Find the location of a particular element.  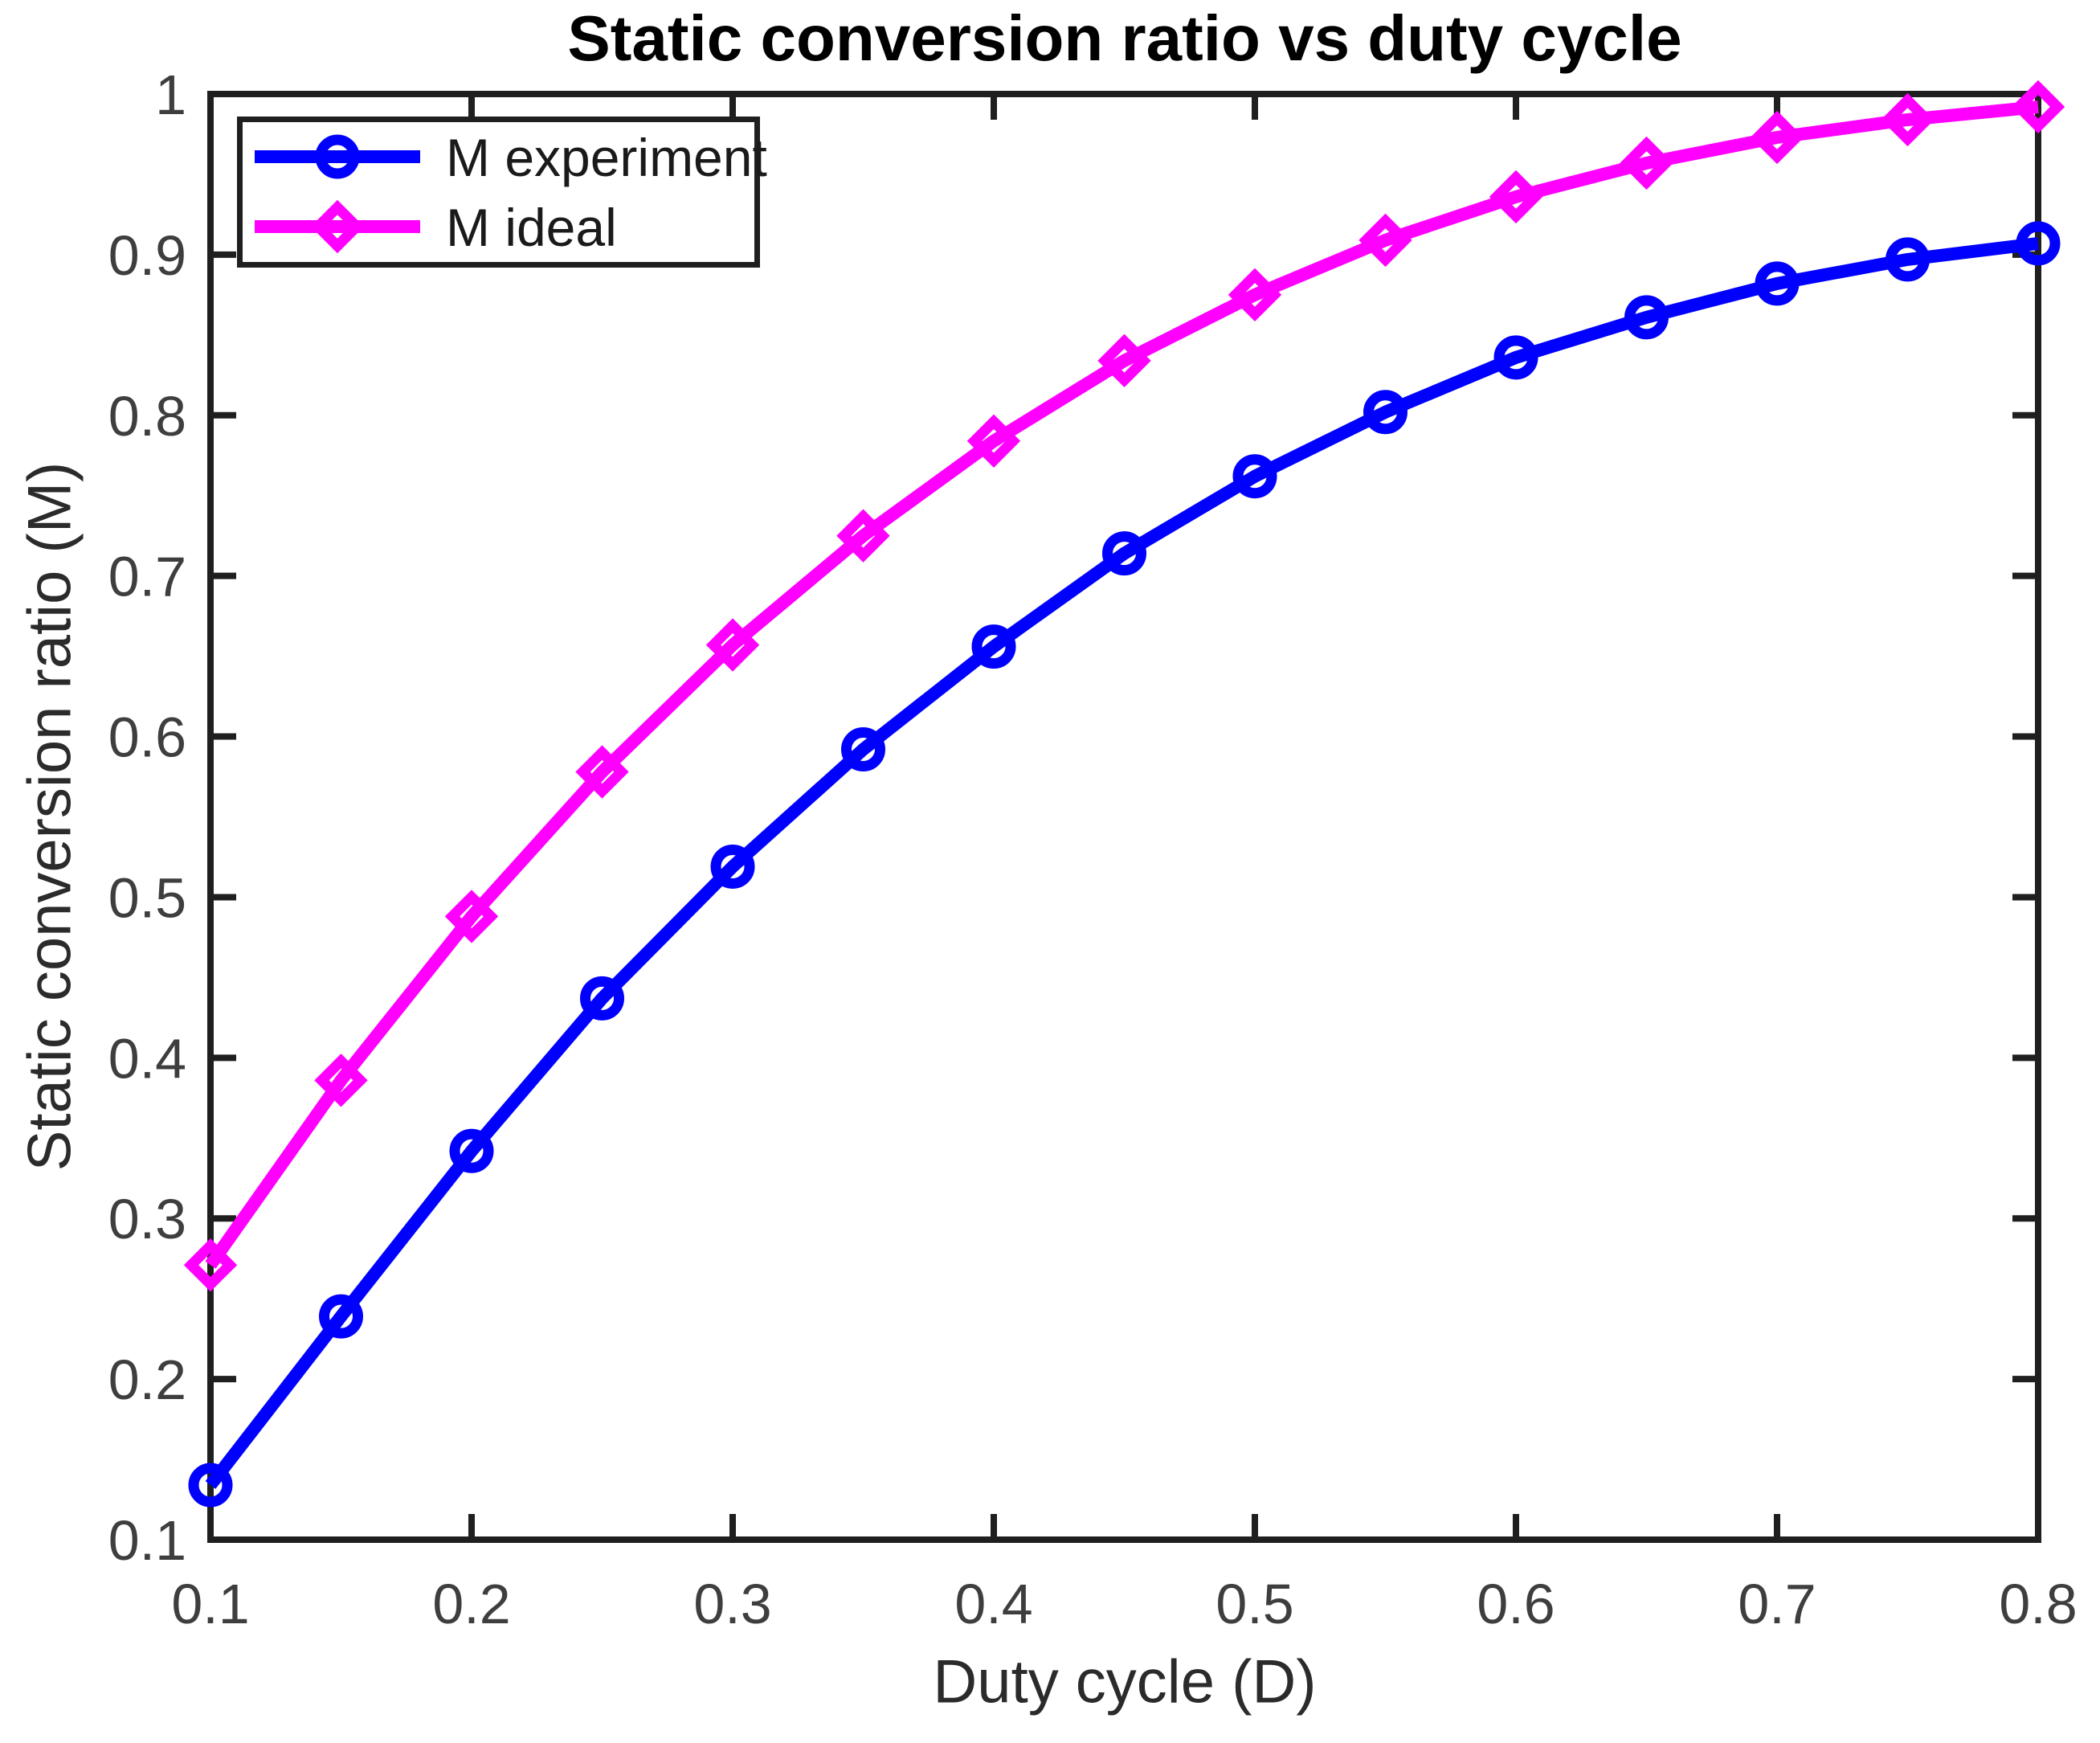

chart-title: Static conversion ratio vs duty cycle is located at coordinates (1124, 38).